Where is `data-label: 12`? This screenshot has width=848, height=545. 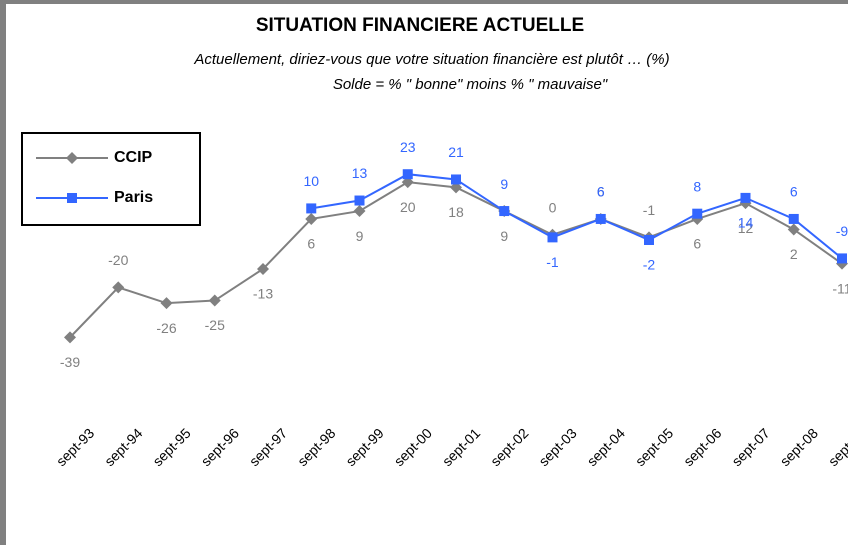 data-label: 12 is located at coordinates (746, 228).